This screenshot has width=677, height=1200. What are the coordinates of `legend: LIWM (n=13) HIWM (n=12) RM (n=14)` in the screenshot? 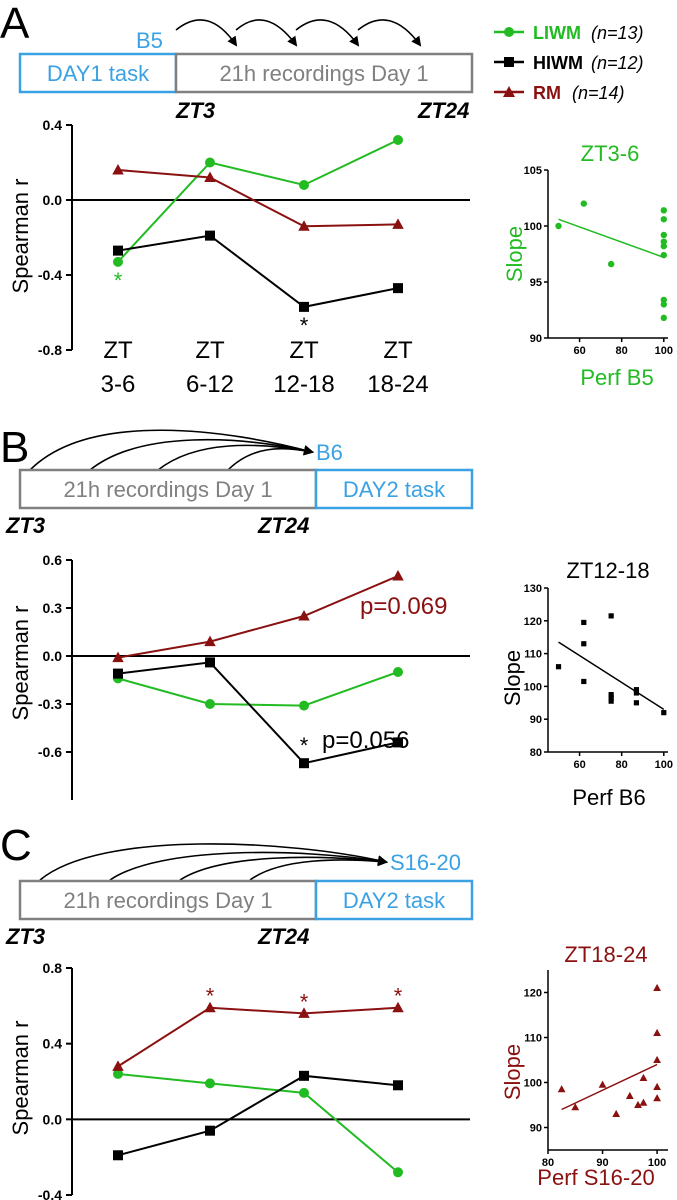 It's located at (569, 63).